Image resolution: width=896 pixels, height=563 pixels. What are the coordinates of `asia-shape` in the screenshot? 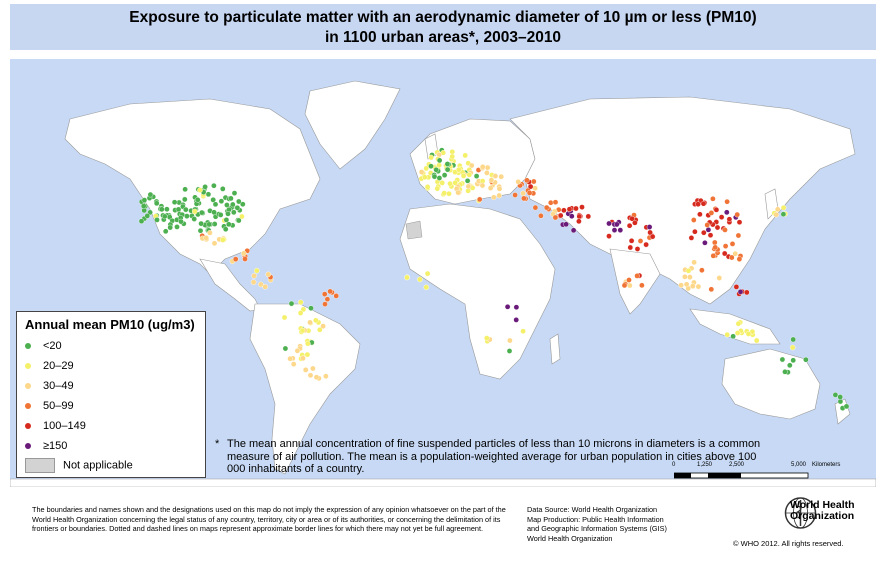 It's located at (682, 200).